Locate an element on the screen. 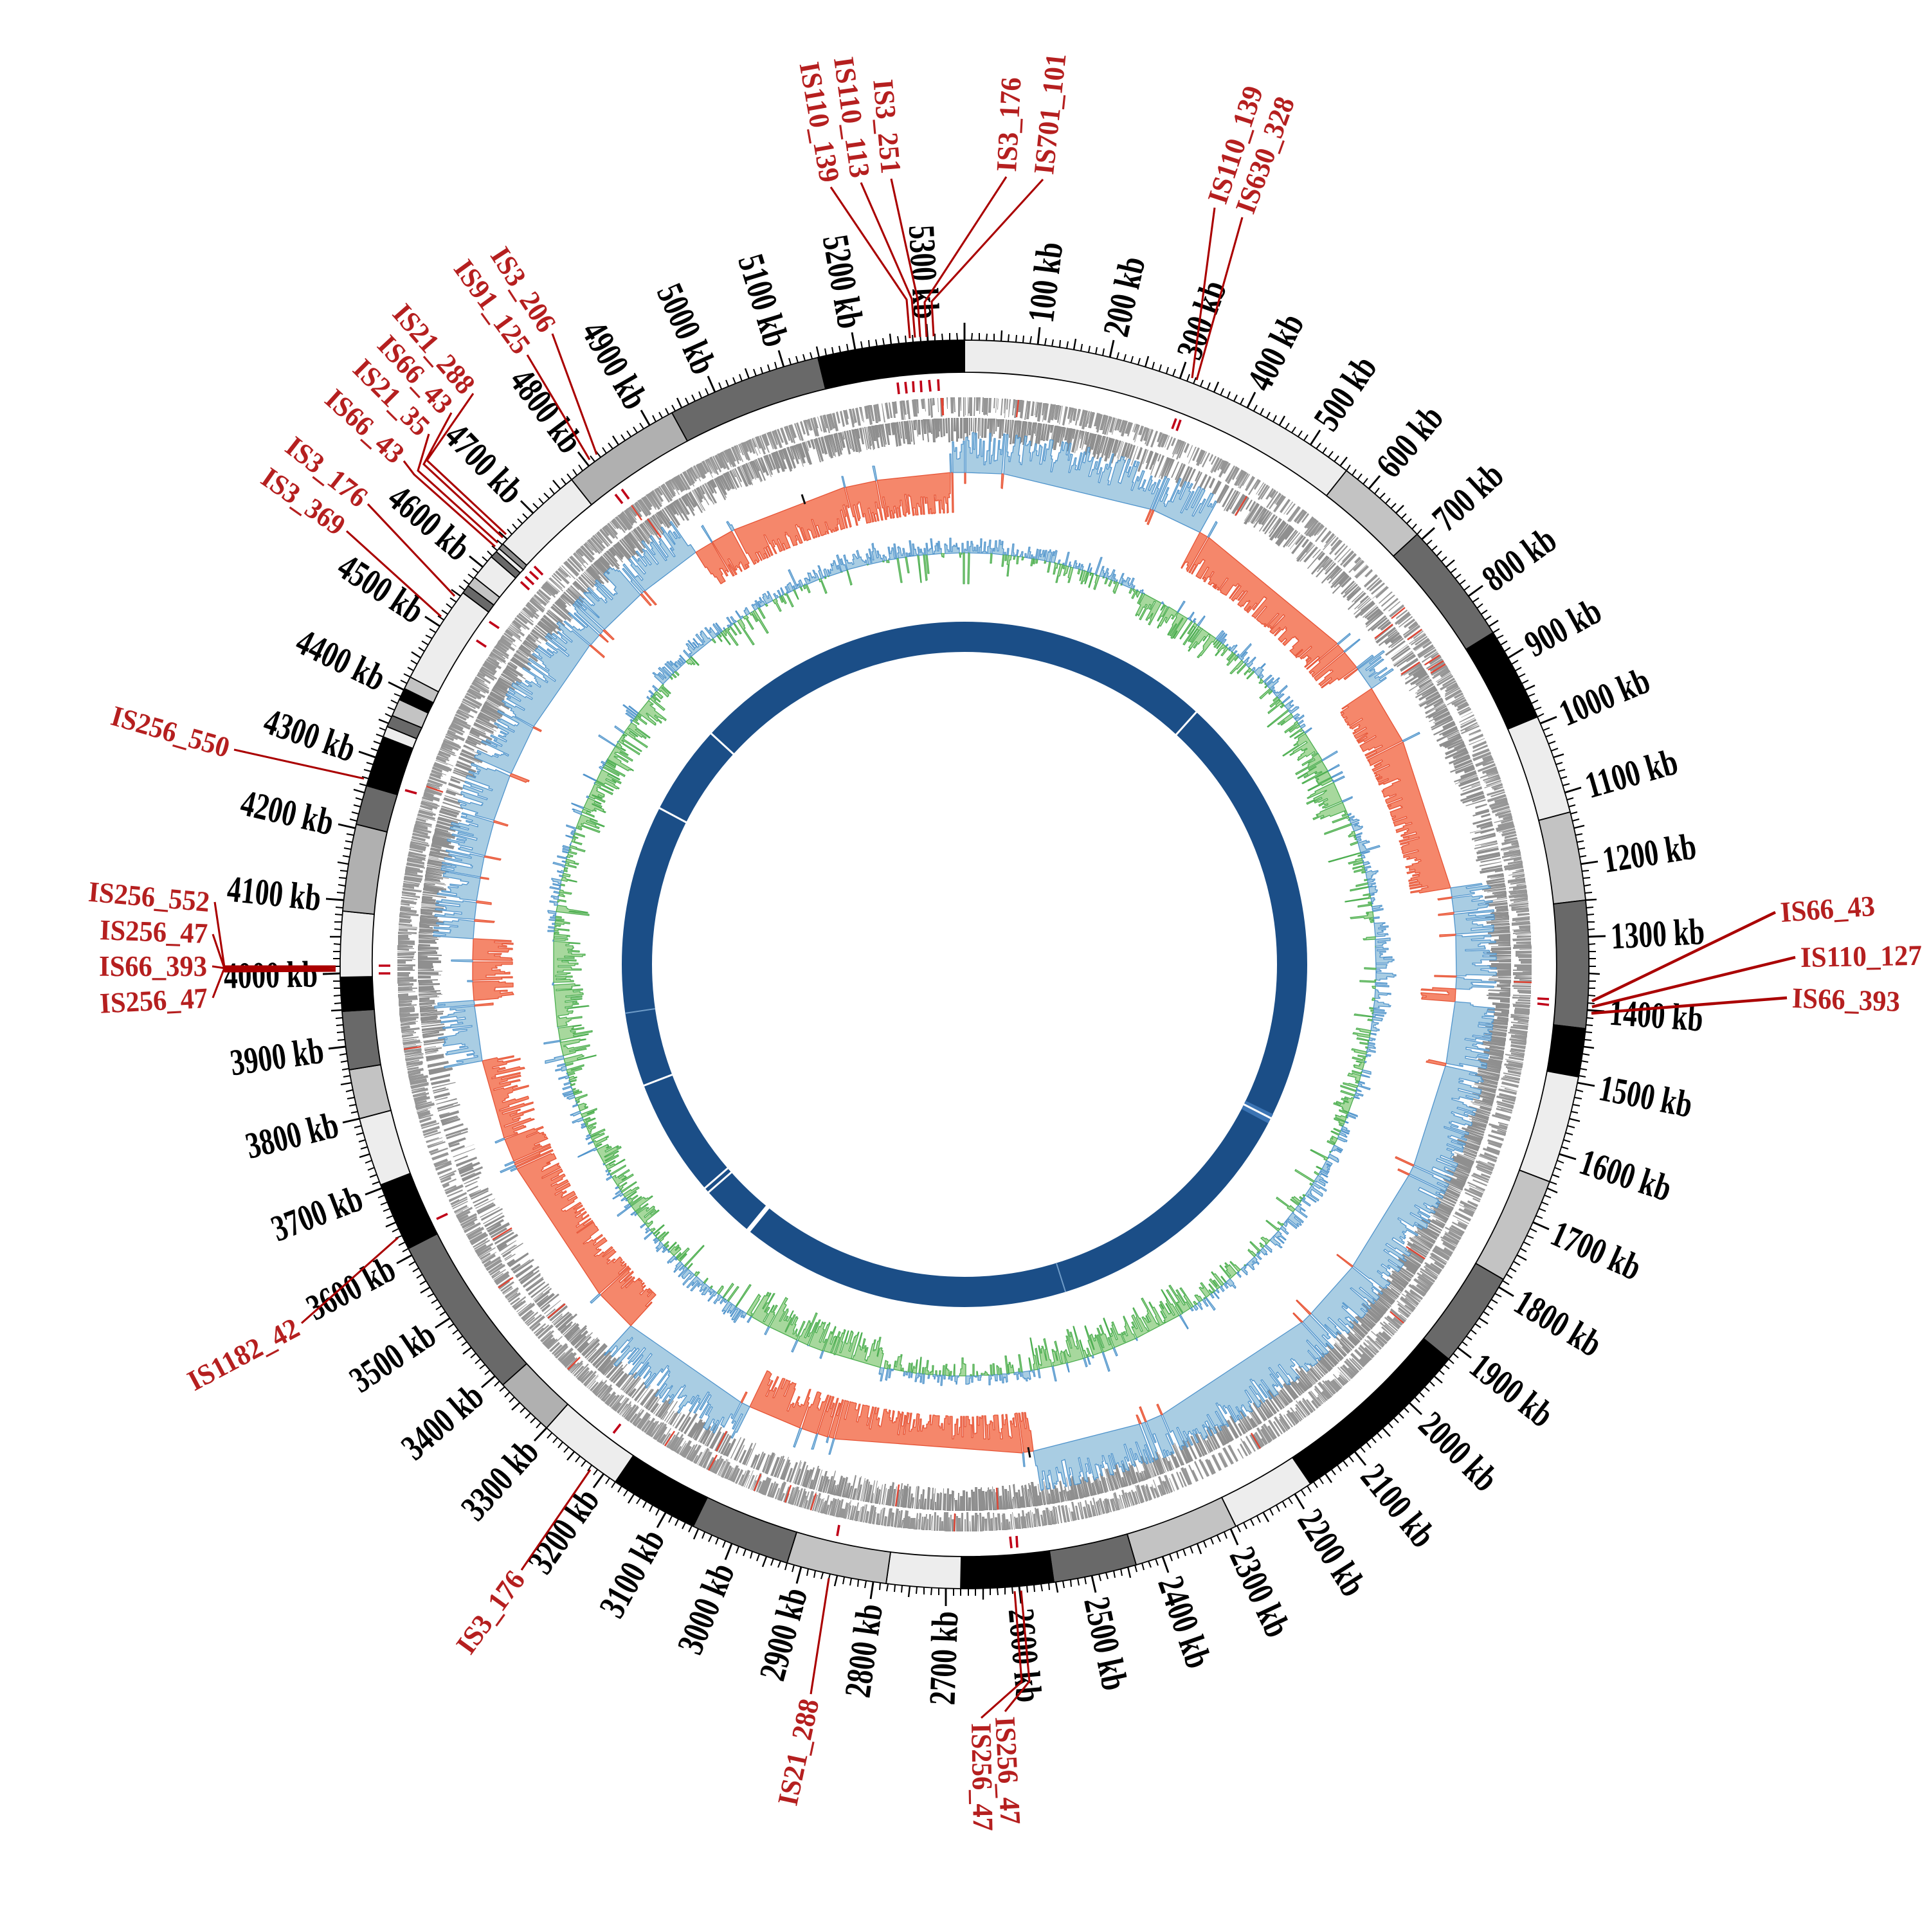 This screenshot has width=1929, height=1932. svg-text: 100 kb is located at coordinates (1045, 282).